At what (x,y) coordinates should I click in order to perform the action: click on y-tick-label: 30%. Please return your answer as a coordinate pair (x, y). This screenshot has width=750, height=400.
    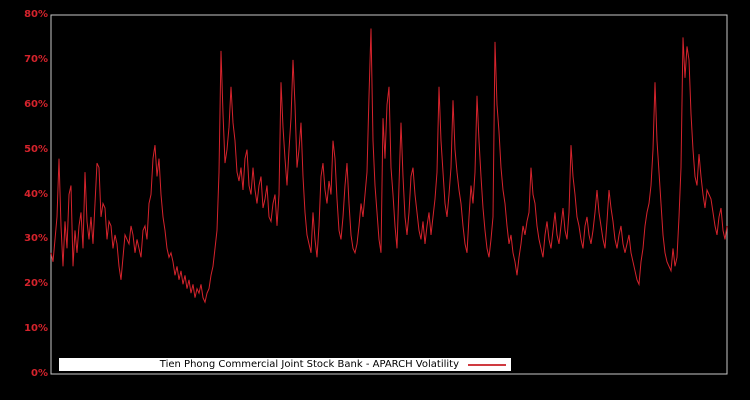
    Looking at the image, I should click on (36, 239).